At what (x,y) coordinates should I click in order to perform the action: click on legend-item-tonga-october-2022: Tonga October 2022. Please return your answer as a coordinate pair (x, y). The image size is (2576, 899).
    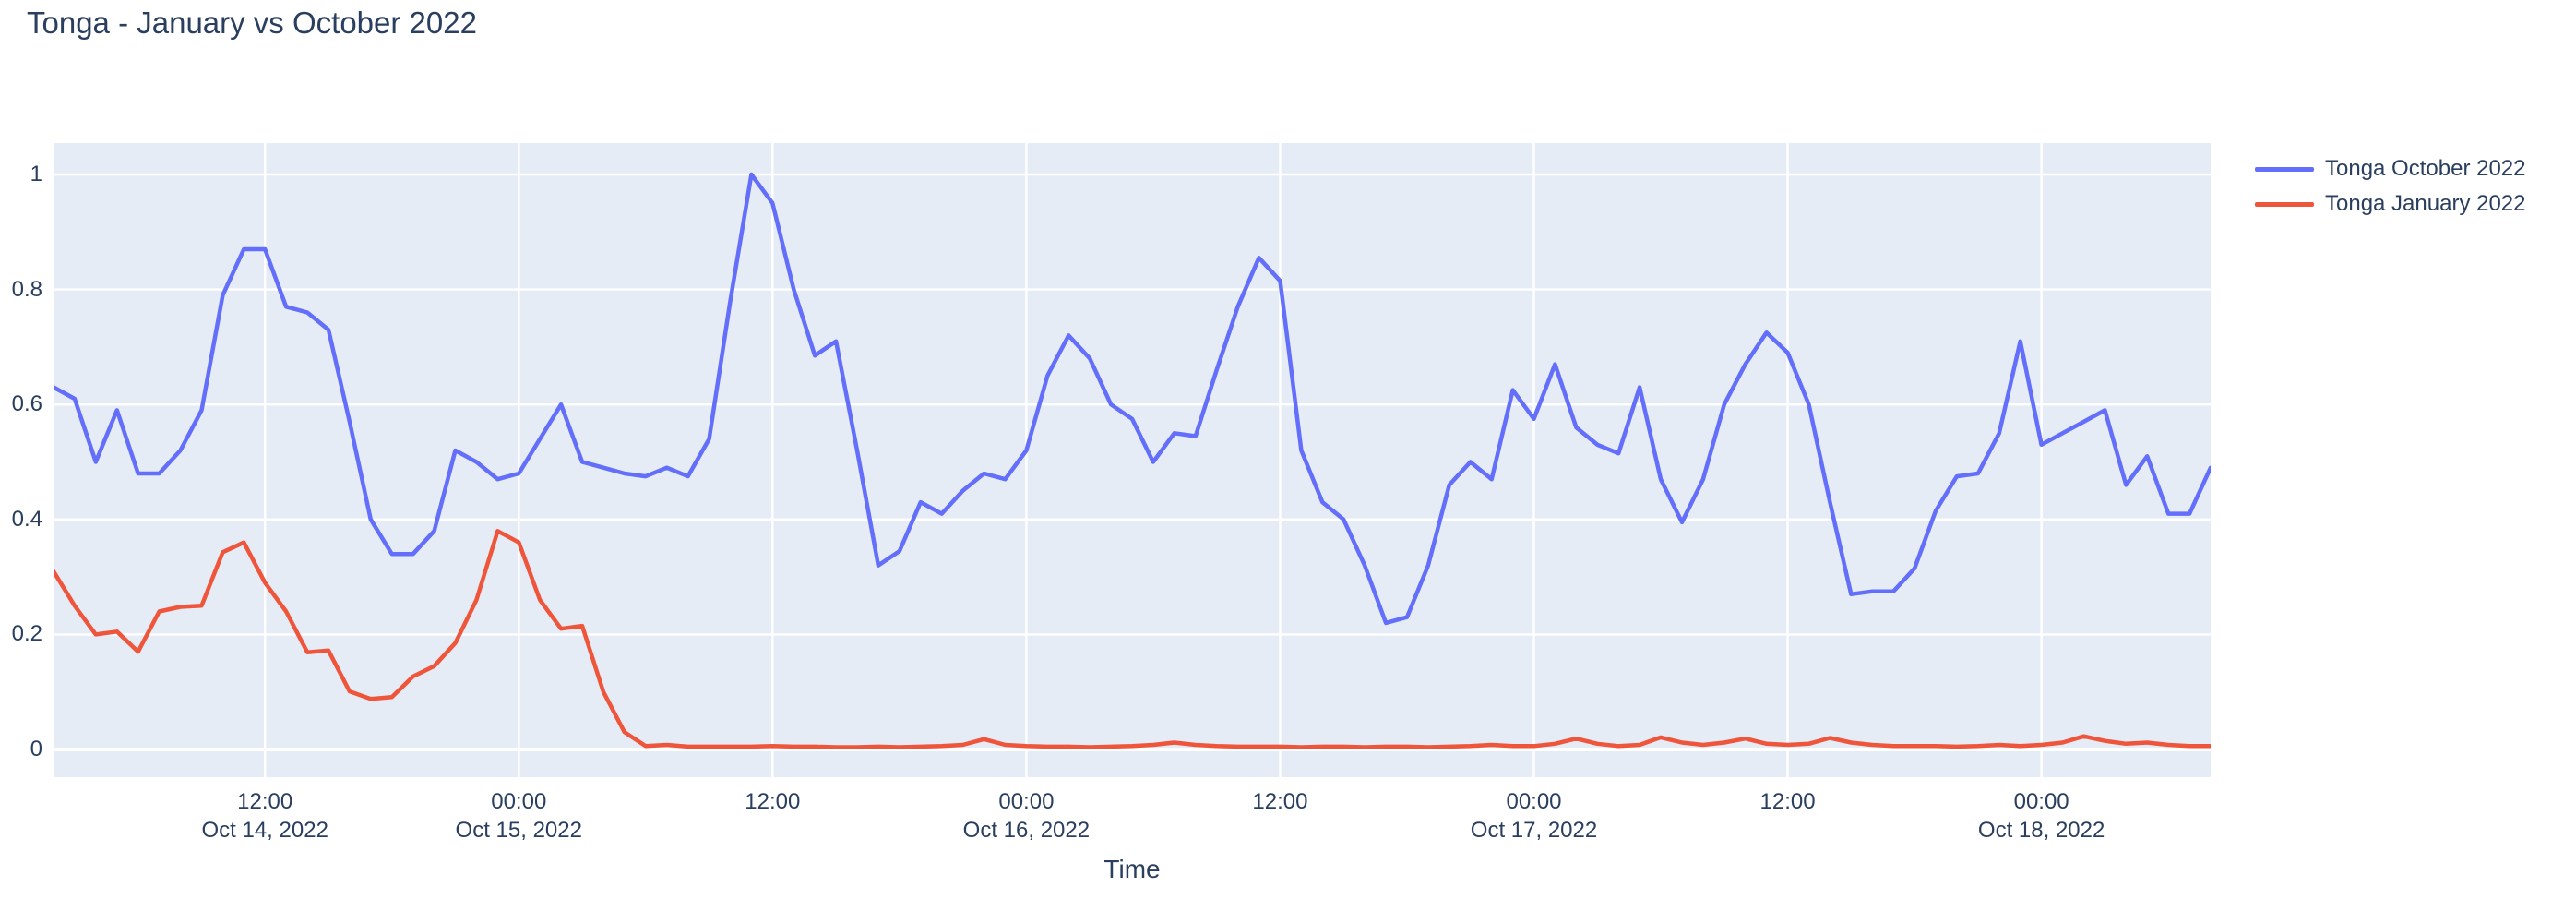
    Looking at the image, I should click on (2390, 168).